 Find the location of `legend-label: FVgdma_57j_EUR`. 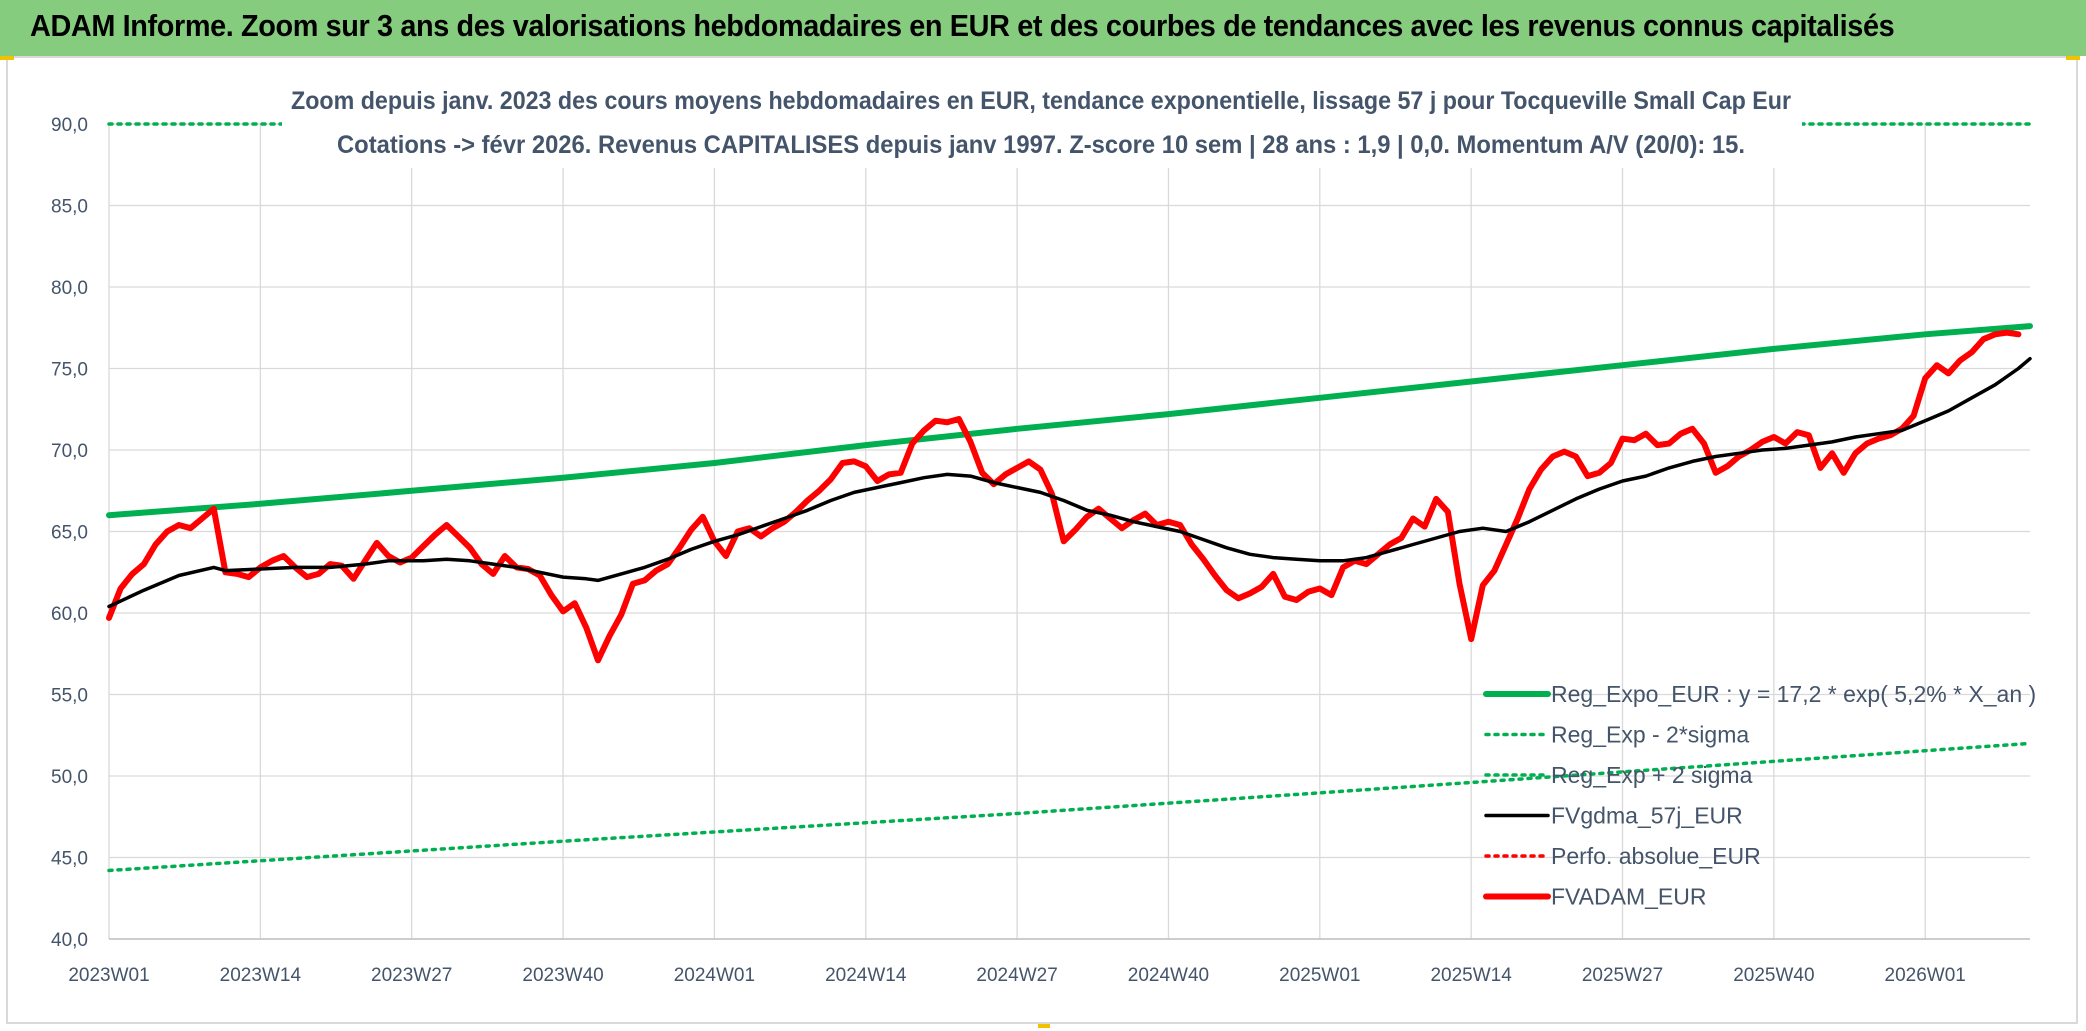

legend-label: FVgdma_57j_EUR is located at coordinates (1647, 816).